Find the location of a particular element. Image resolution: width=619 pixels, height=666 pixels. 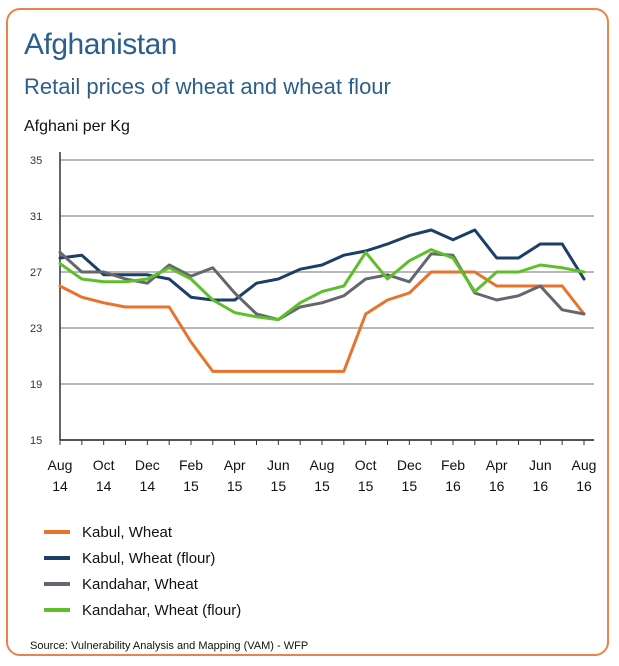

legend-item: Kabul, Wheat (flour) is located at coordinates (142, 558).